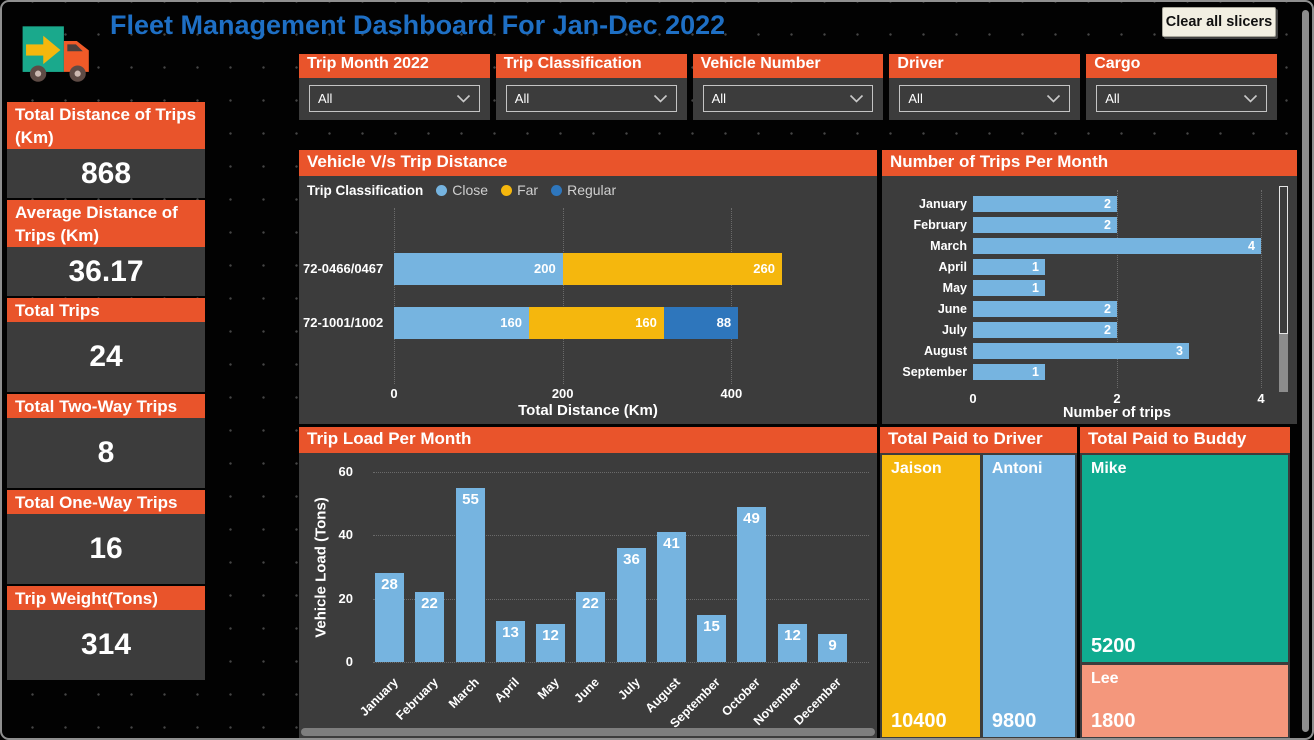 Image resolution: width=1314 pixels, height=740 pixels. I want to click on kpi-card-total-two-way-trips: Total Two-Way Trips 8, so click(106, 441).